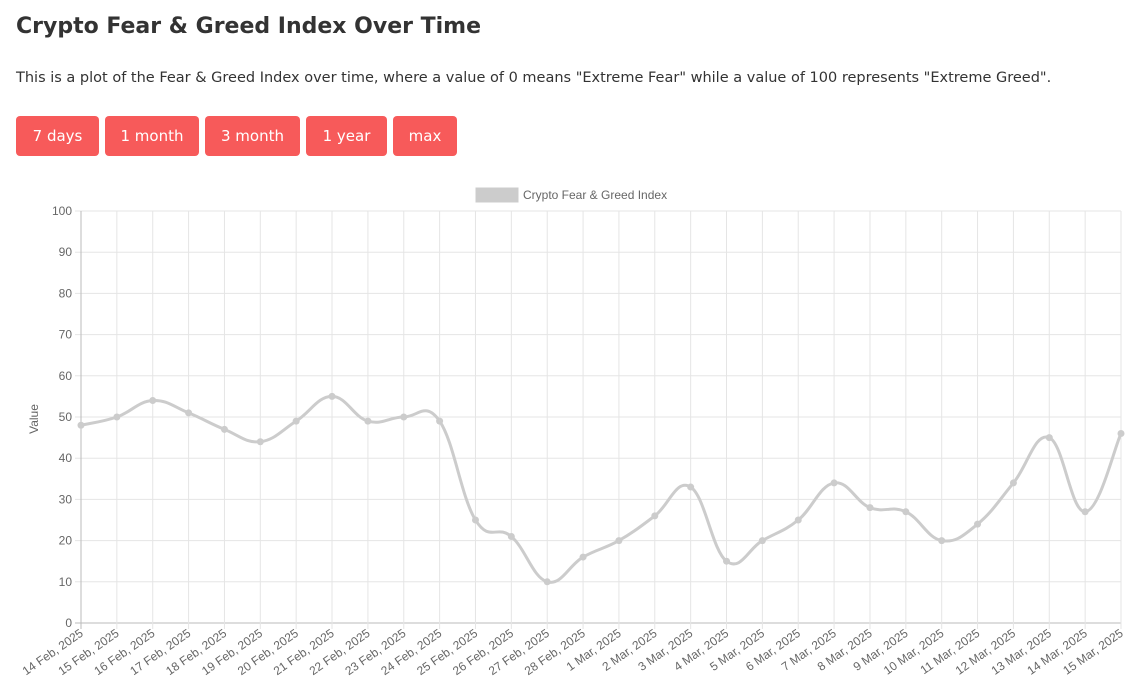  What do you see at coordinates (62, 211) in the screenshot?
I see `y-tick-label: 100` at bounding box center [62, 211].